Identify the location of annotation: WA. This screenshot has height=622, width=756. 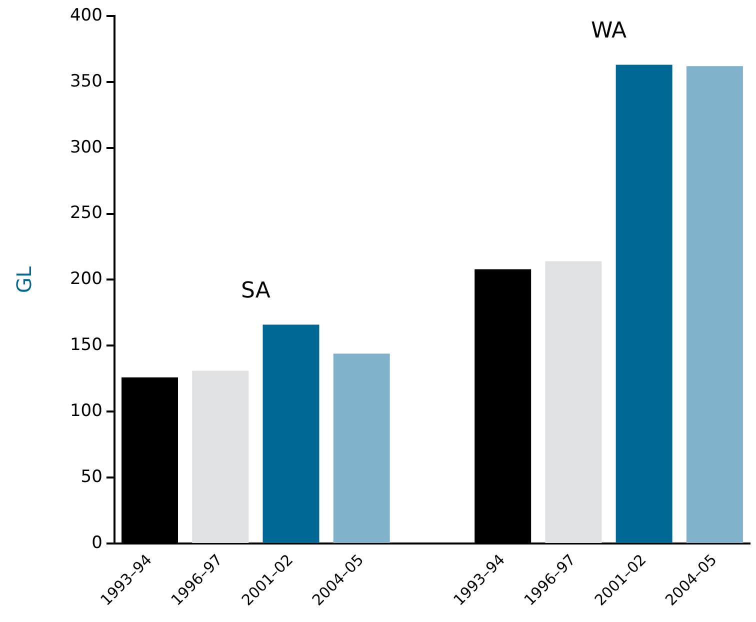
(608, 31).